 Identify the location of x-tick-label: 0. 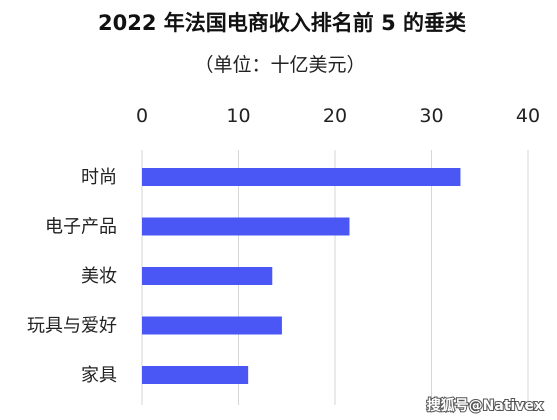
(142, 116).